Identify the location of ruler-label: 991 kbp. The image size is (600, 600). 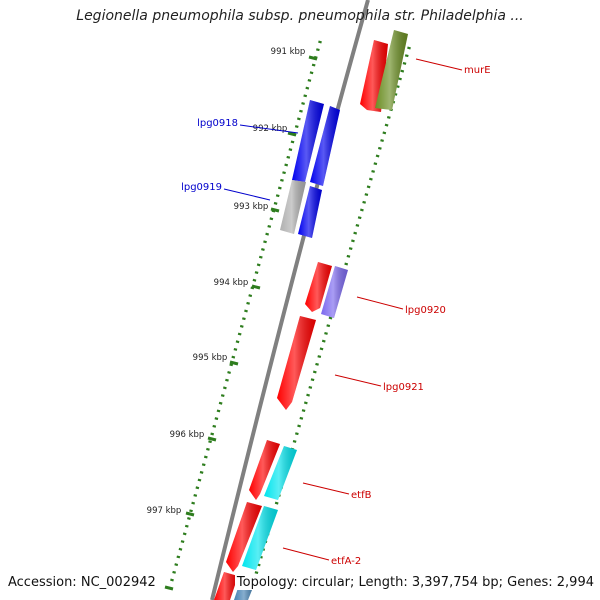
(288, 52).